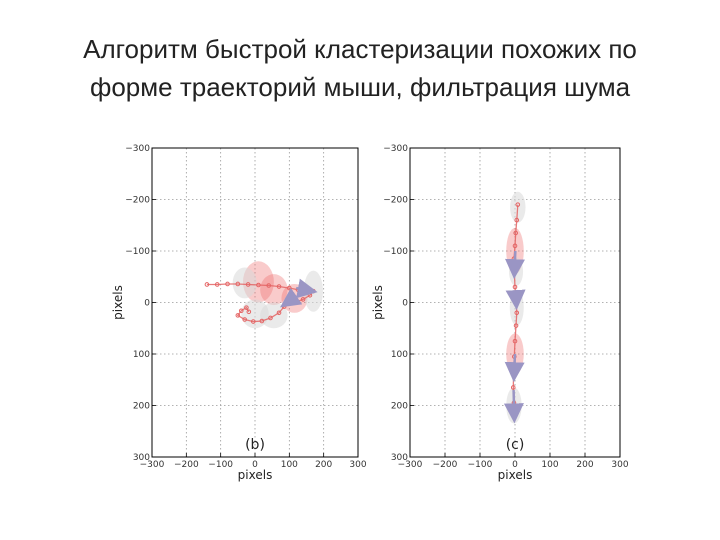 The height and width of the screenshot is (540, 720). I want to click on panel-b-y-tick-label: −100, so click(137, 252).